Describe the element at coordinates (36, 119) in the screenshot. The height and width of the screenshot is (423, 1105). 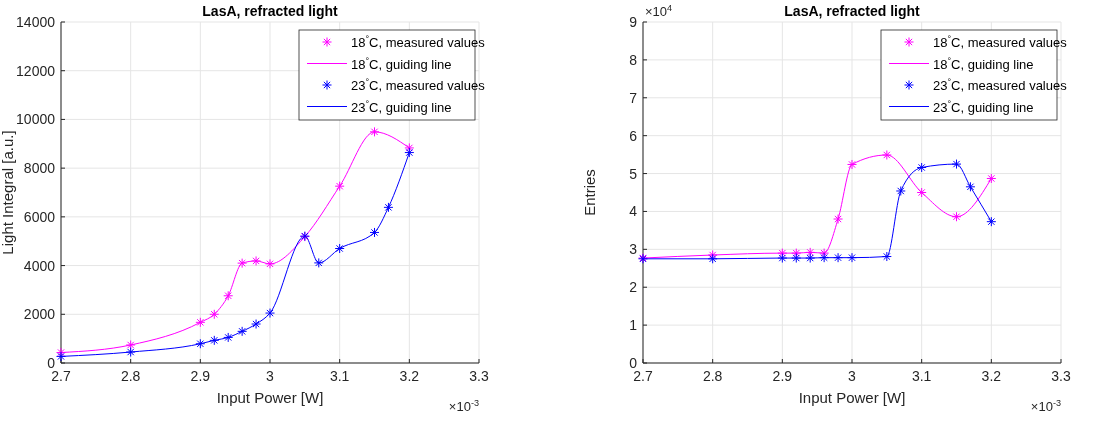
I see `y-tick-label: 10000` at that location.